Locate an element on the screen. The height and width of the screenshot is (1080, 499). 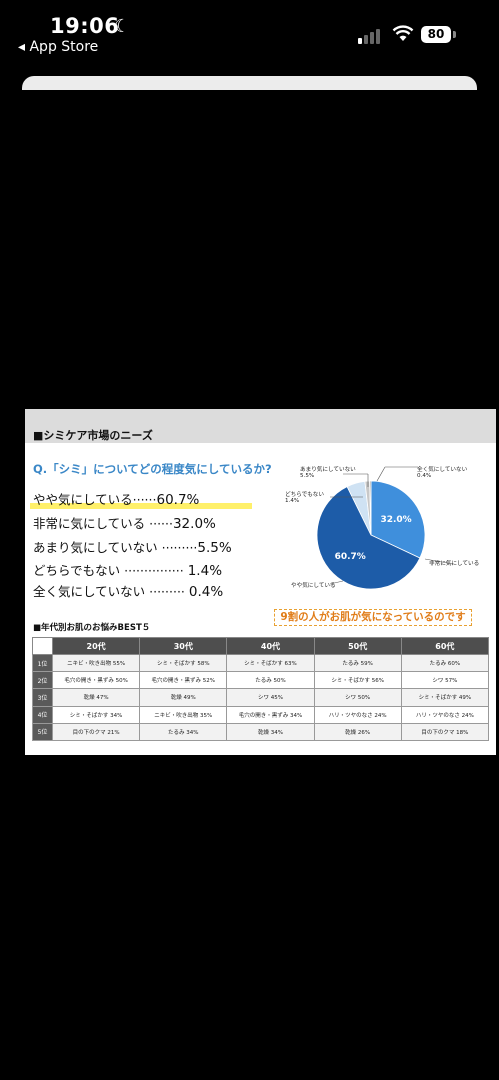
answer-row: やや気にしている······60.7% is located at coordinates (116, 500).